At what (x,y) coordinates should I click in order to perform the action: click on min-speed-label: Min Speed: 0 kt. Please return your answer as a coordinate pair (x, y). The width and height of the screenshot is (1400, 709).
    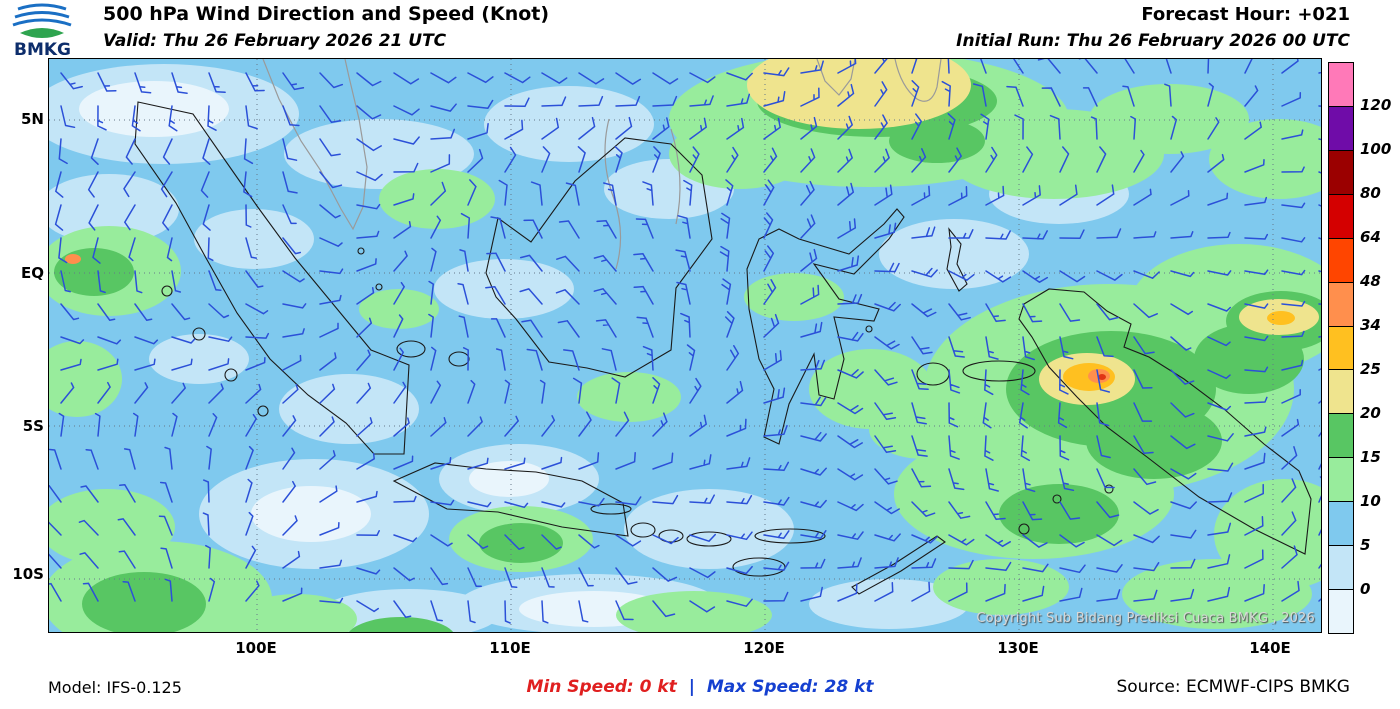
    Looking at the image, I should click on (601, 687).